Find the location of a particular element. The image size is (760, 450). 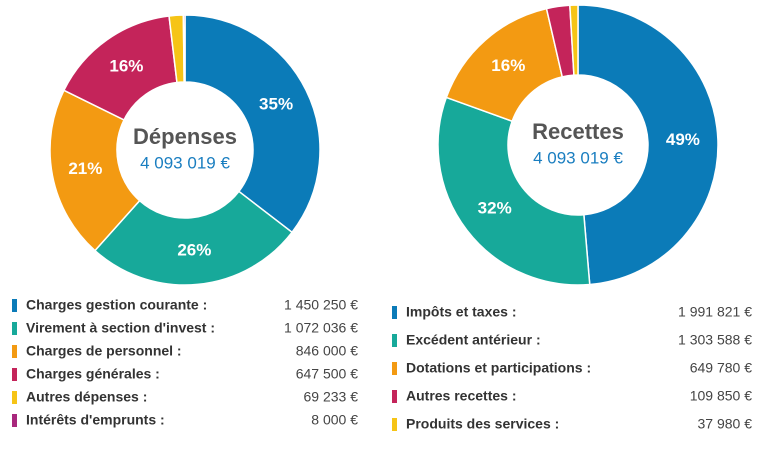

legend-label: Produits des services : is located at coordinates (482, 424).